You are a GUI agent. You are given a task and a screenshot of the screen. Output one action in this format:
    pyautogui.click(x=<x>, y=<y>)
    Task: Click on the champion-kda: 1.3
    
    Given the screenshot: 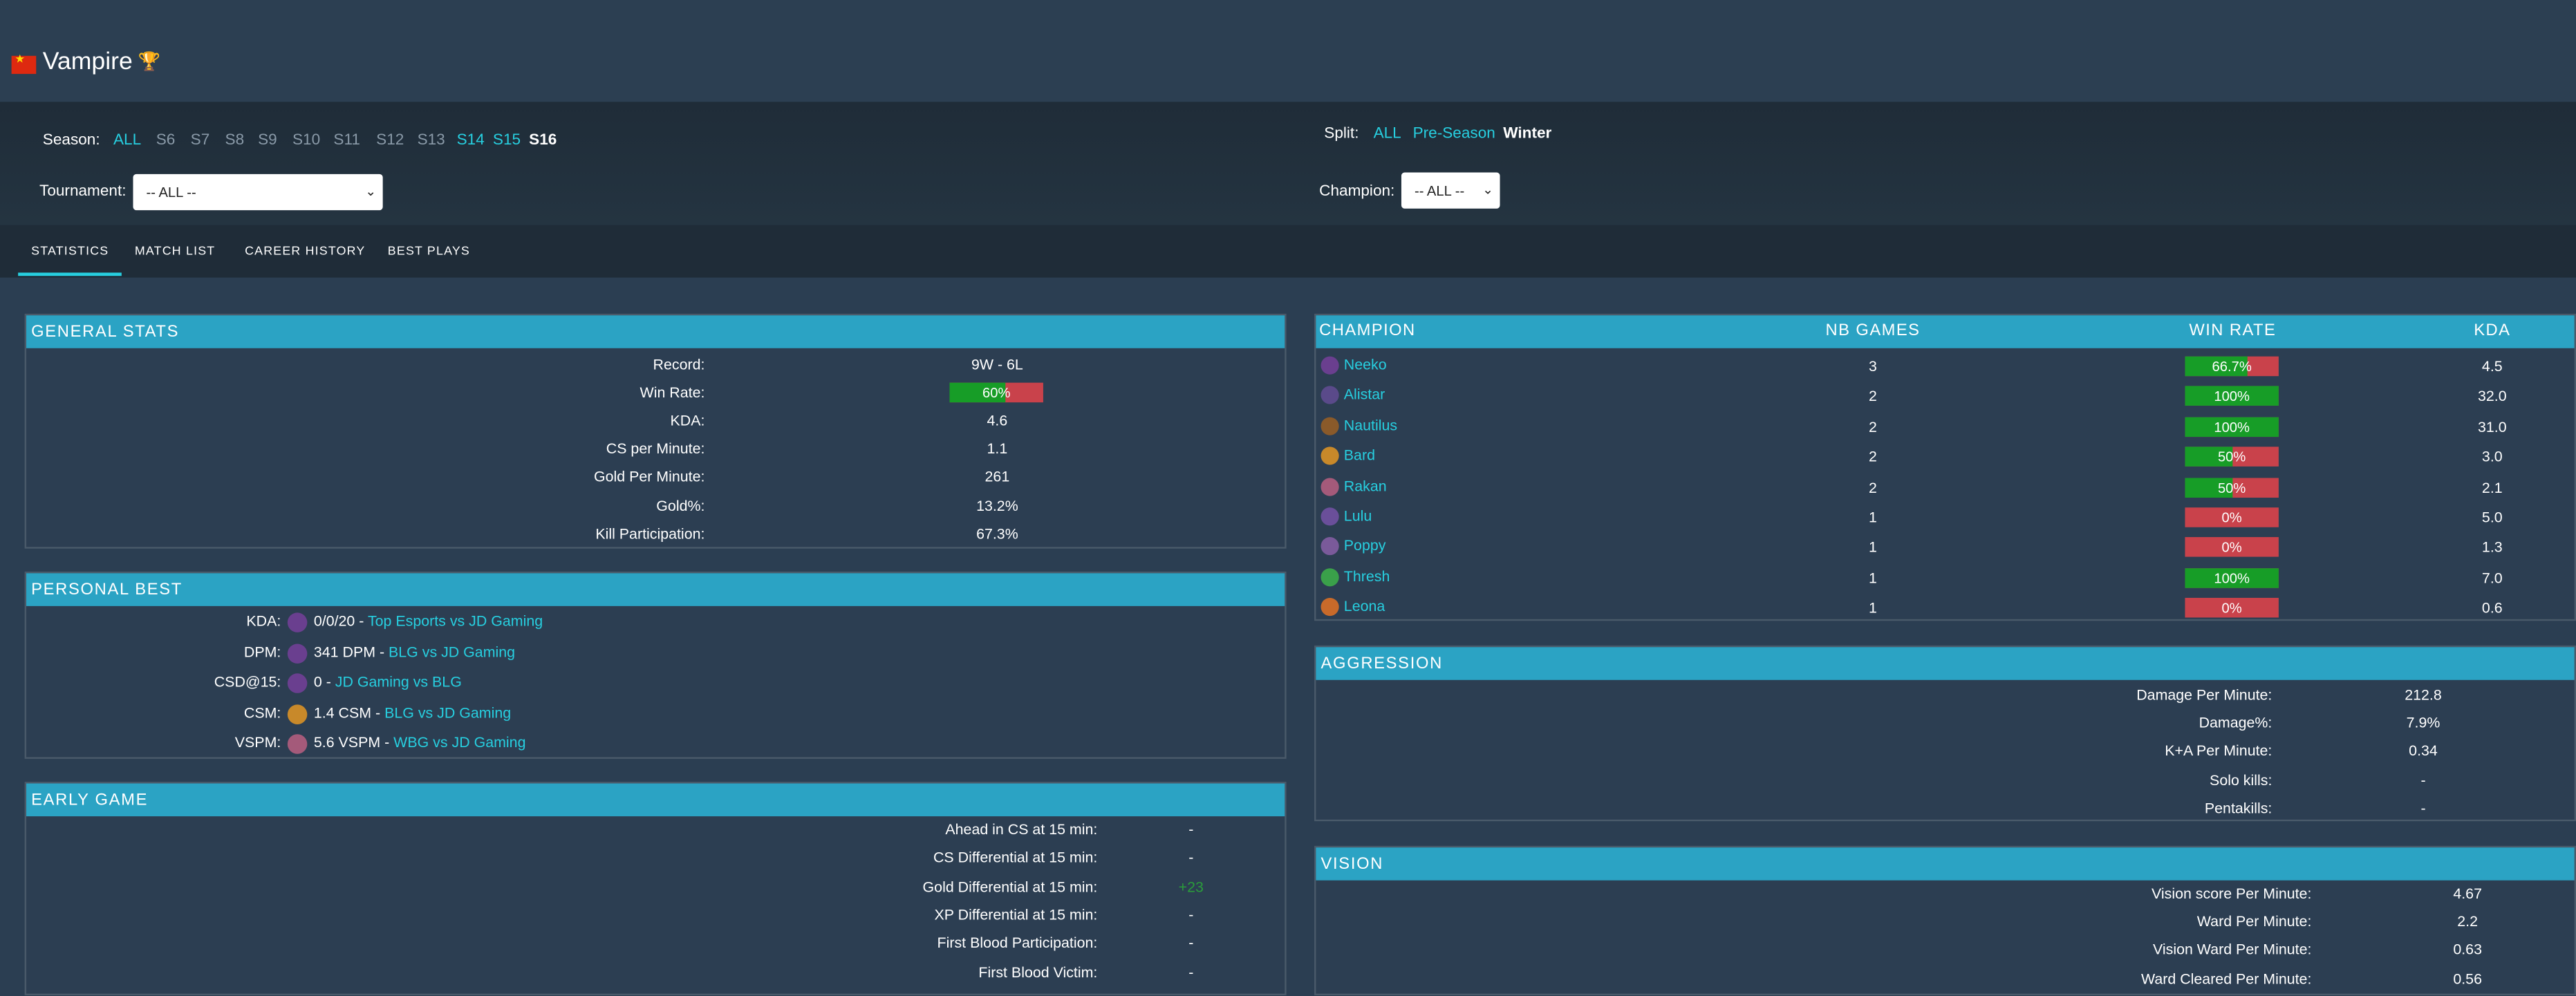 What is the action you would take?
    pyautogui.click(x=2492, y=547)
    